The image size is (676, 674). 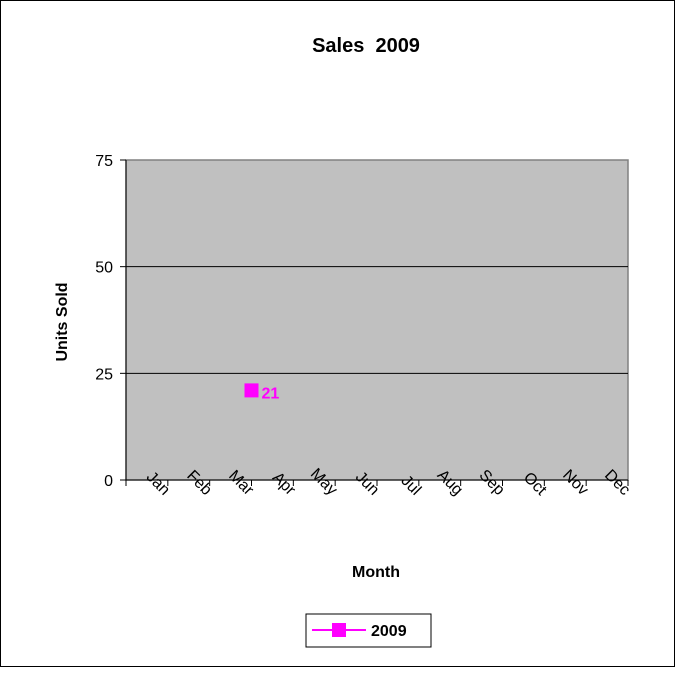 I want to click on data-label: 21, so click(x=271, y=393).